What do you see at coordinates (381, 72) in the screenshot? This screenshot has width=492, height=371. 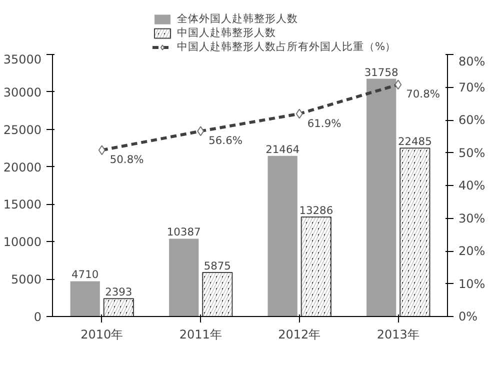 I see `data-label: 31758` at bounding box center [381, 72].